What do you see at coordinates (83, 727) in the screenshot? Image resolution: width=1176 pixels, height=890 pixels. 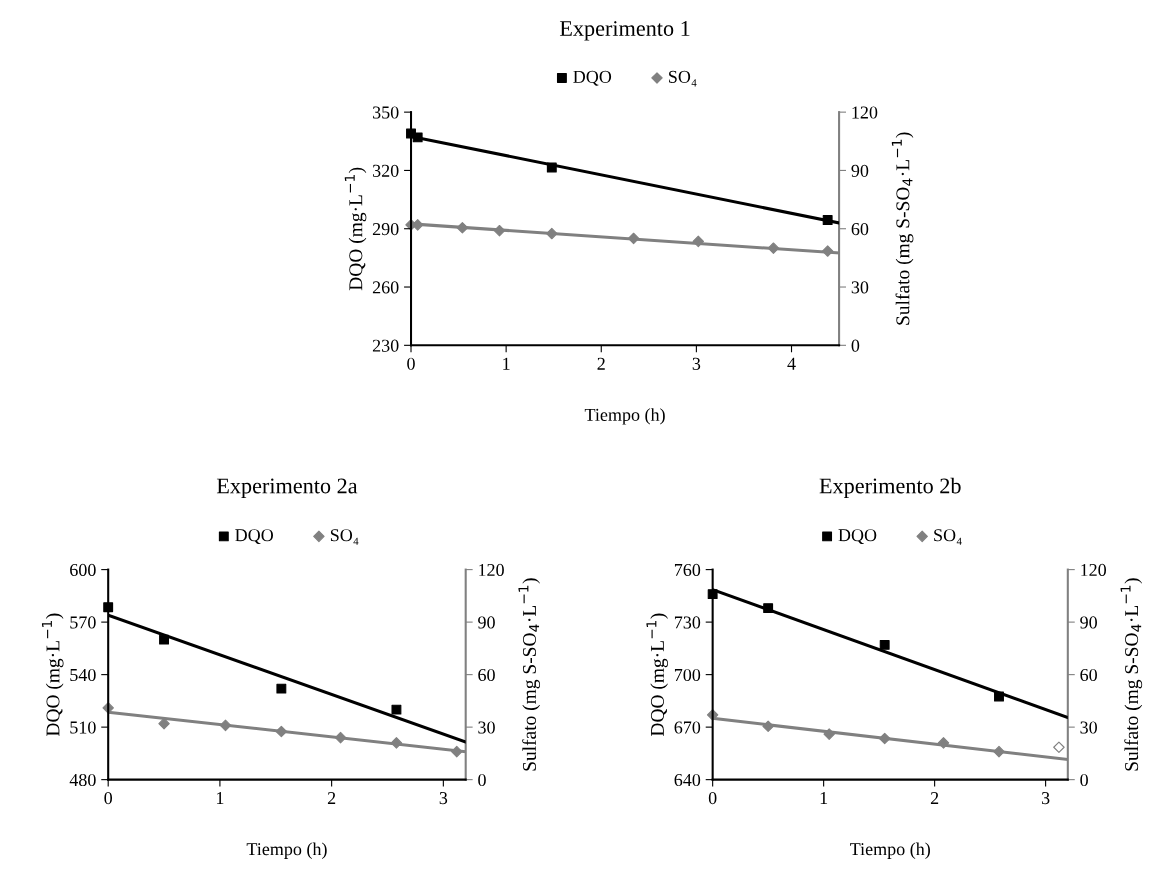 I see `y-tick-label: 510` at bounding box center [83, 727].